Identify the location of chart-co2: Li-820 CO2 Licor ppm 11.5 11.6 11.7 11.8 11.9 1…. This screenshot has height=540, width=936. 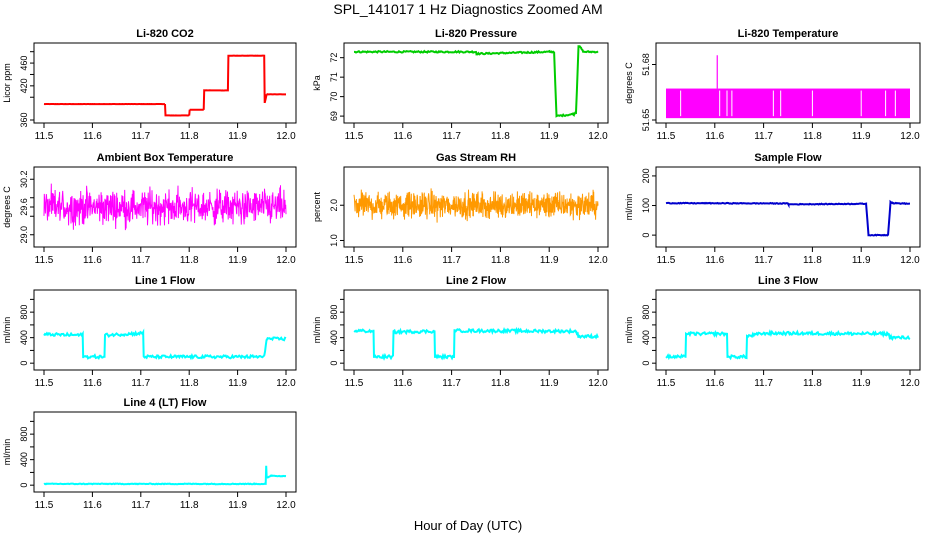
(149, 85).